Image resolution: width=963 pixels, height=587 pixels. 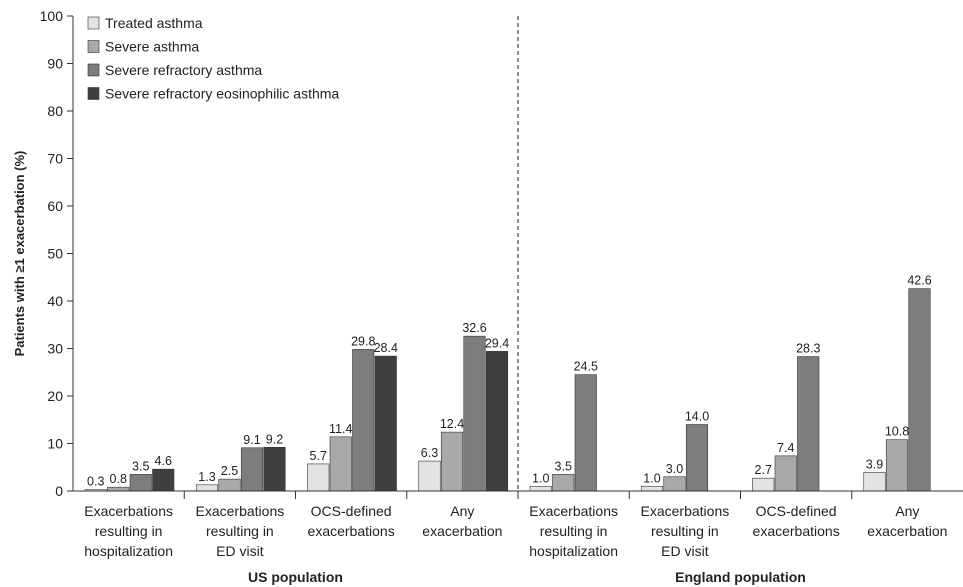 I want to click on y-tick-label: 20, so click(x=55, y=396).